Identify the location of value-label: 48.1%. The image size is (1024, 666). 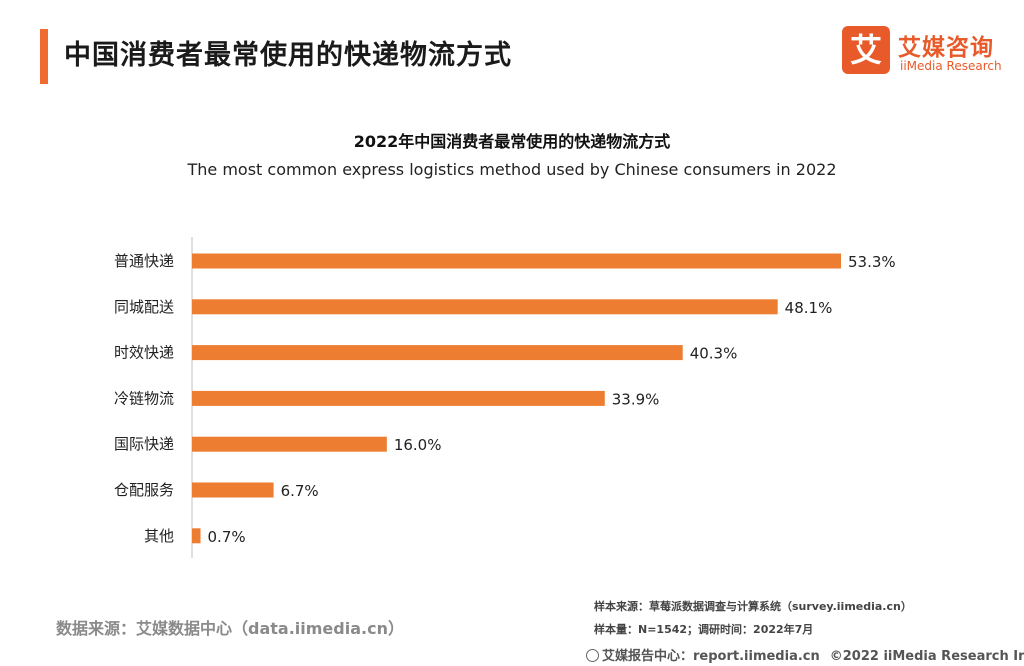
(809, 308).